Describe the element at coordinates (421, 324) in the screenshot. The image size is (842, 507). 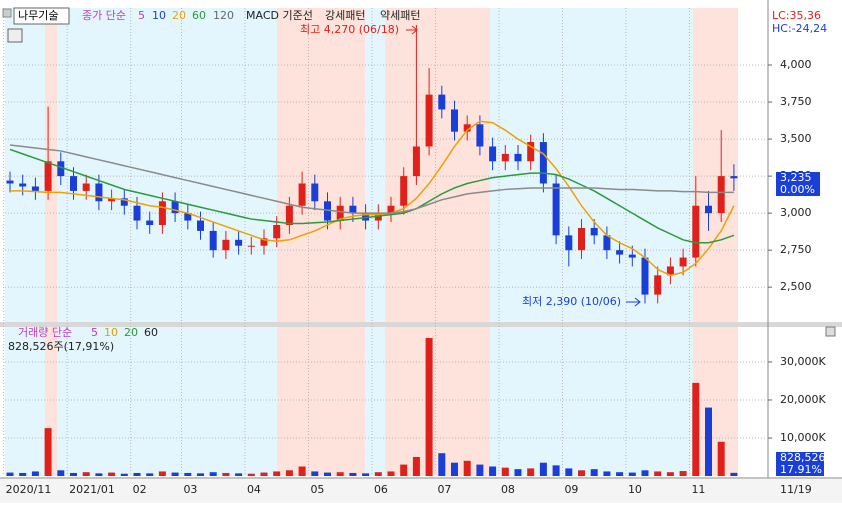
I see `panel-divider` at that location.